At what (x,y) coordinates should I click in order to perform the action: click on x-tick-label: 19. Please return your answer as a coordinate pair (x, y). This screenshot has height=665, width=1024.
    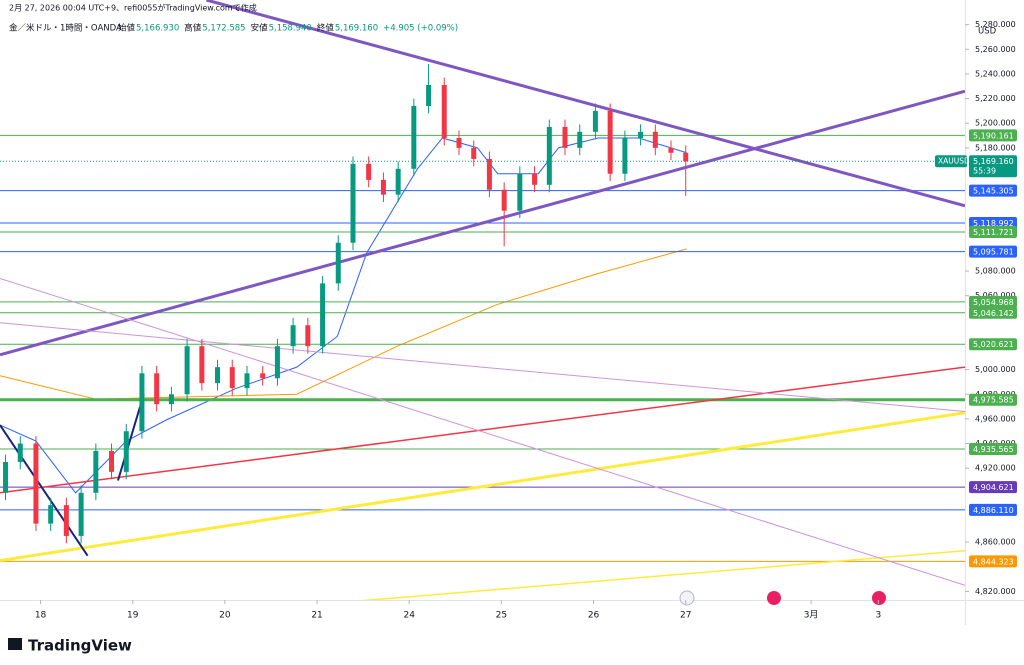
    Looking at the image, I should click on (133, 616).